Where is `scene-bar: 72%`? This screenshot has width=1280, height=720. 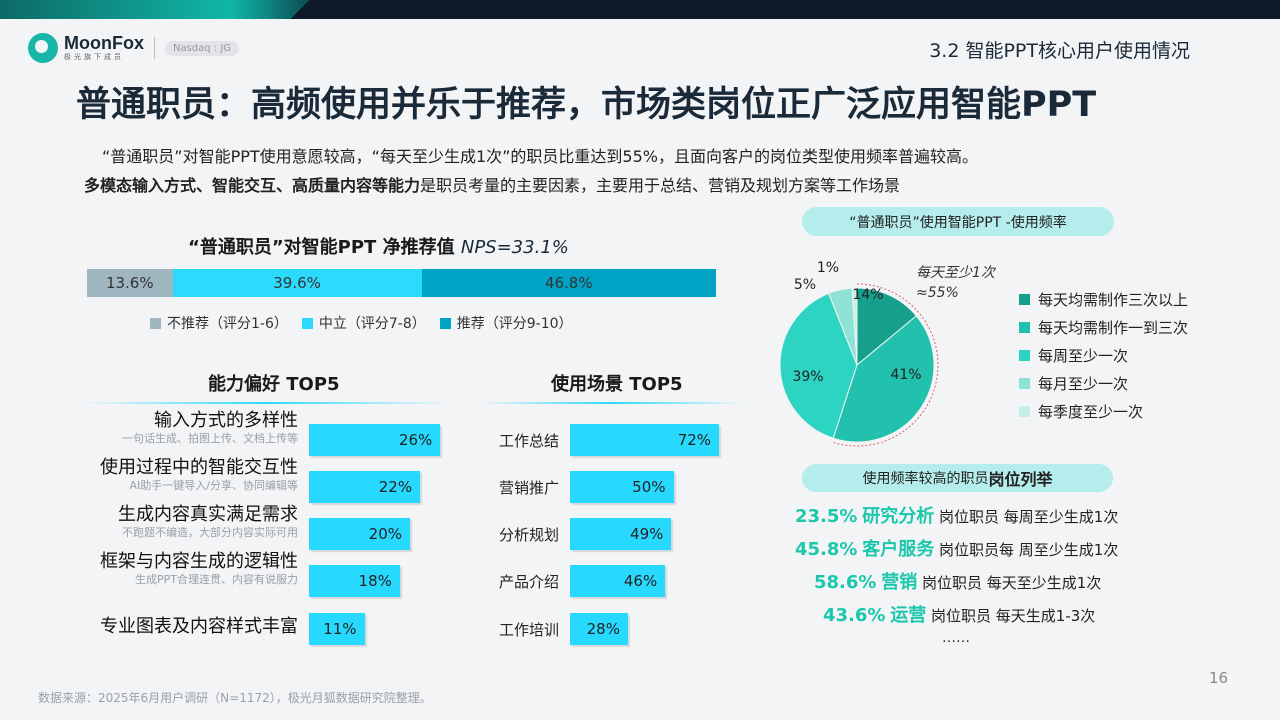
scene-bar: 72% is located at coordinates (645, 440).